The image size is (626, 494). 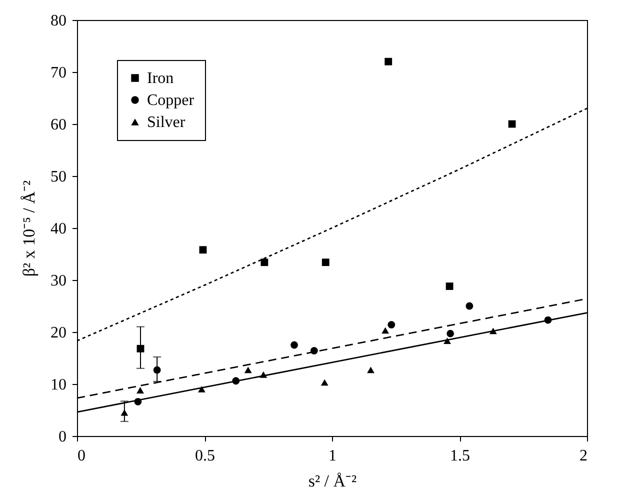 I want to click on legend-label: Silver, so click(x=166, y=122).